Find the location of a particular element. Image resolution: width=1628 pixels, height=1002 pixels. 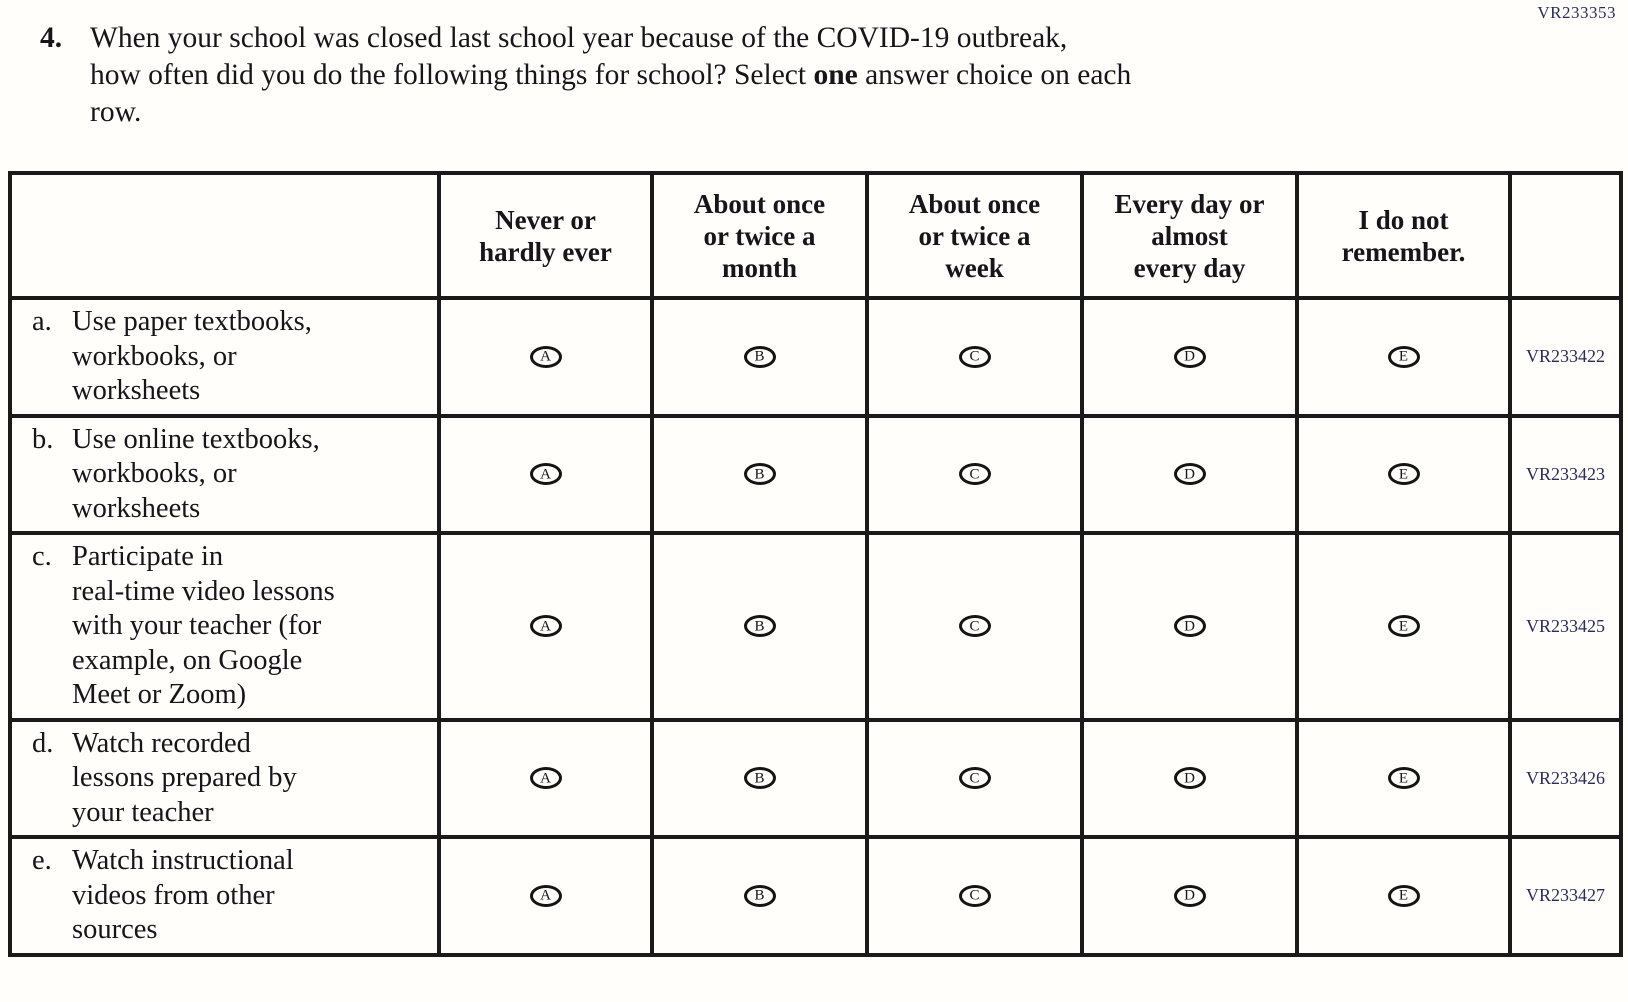

answer-cell-e-everyday: D is located at coordinates (1189, 896).